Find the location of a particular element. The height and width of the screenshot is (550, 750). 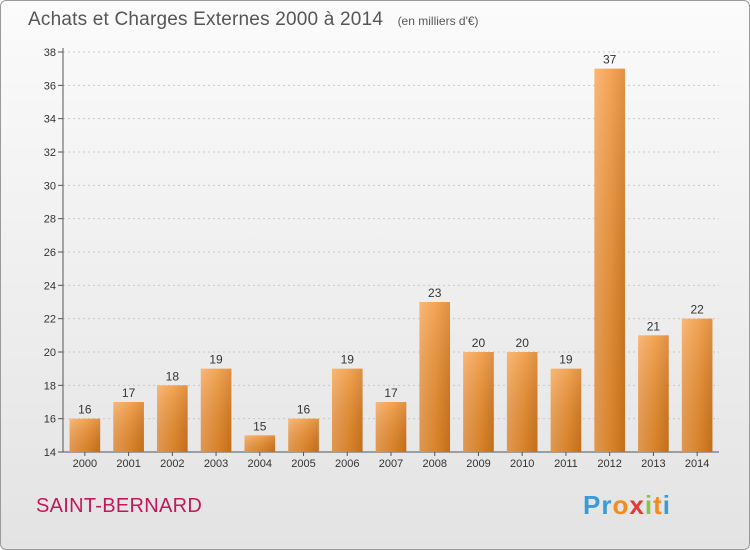

x-tick-label: 2002 is located at coordinates (172, 464).